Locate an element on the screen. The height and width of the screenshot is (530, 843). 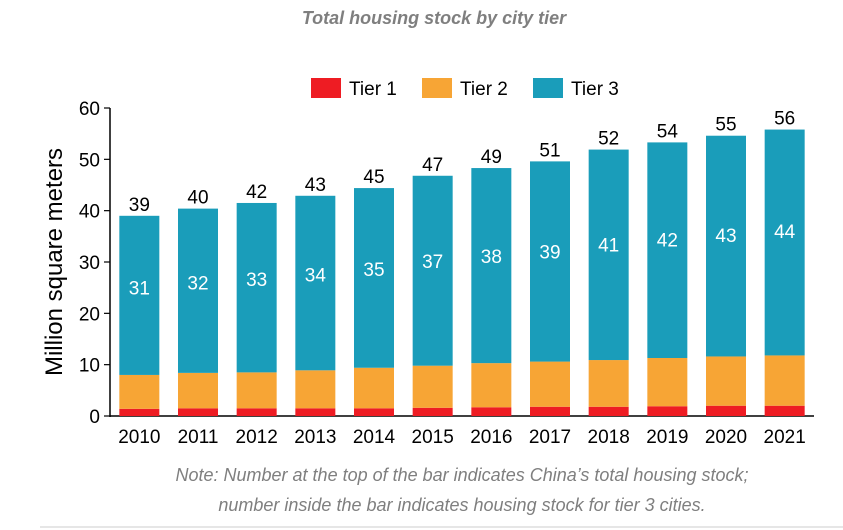
legend: Tier 1 Tier 2 Tier 3 is located at coordinates (465, 89).